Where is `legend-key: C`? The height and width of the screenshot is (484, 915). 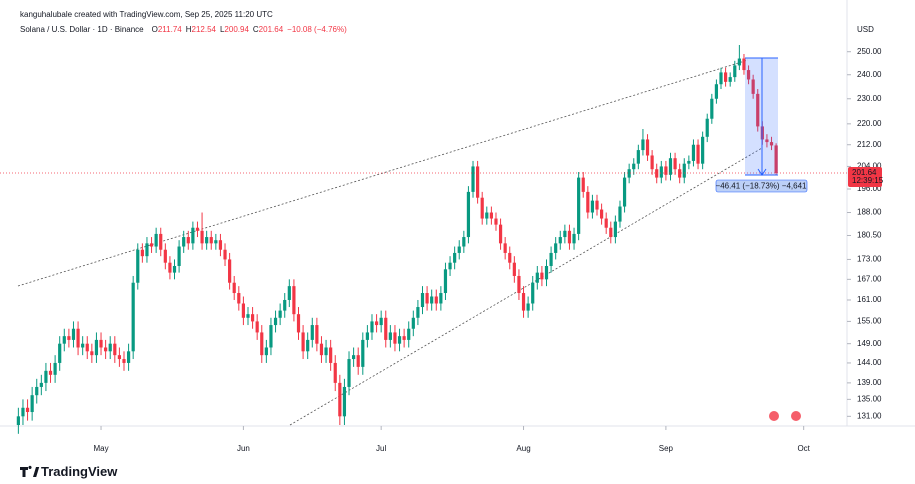
legend-key: C is located at coordinates (256, 29).